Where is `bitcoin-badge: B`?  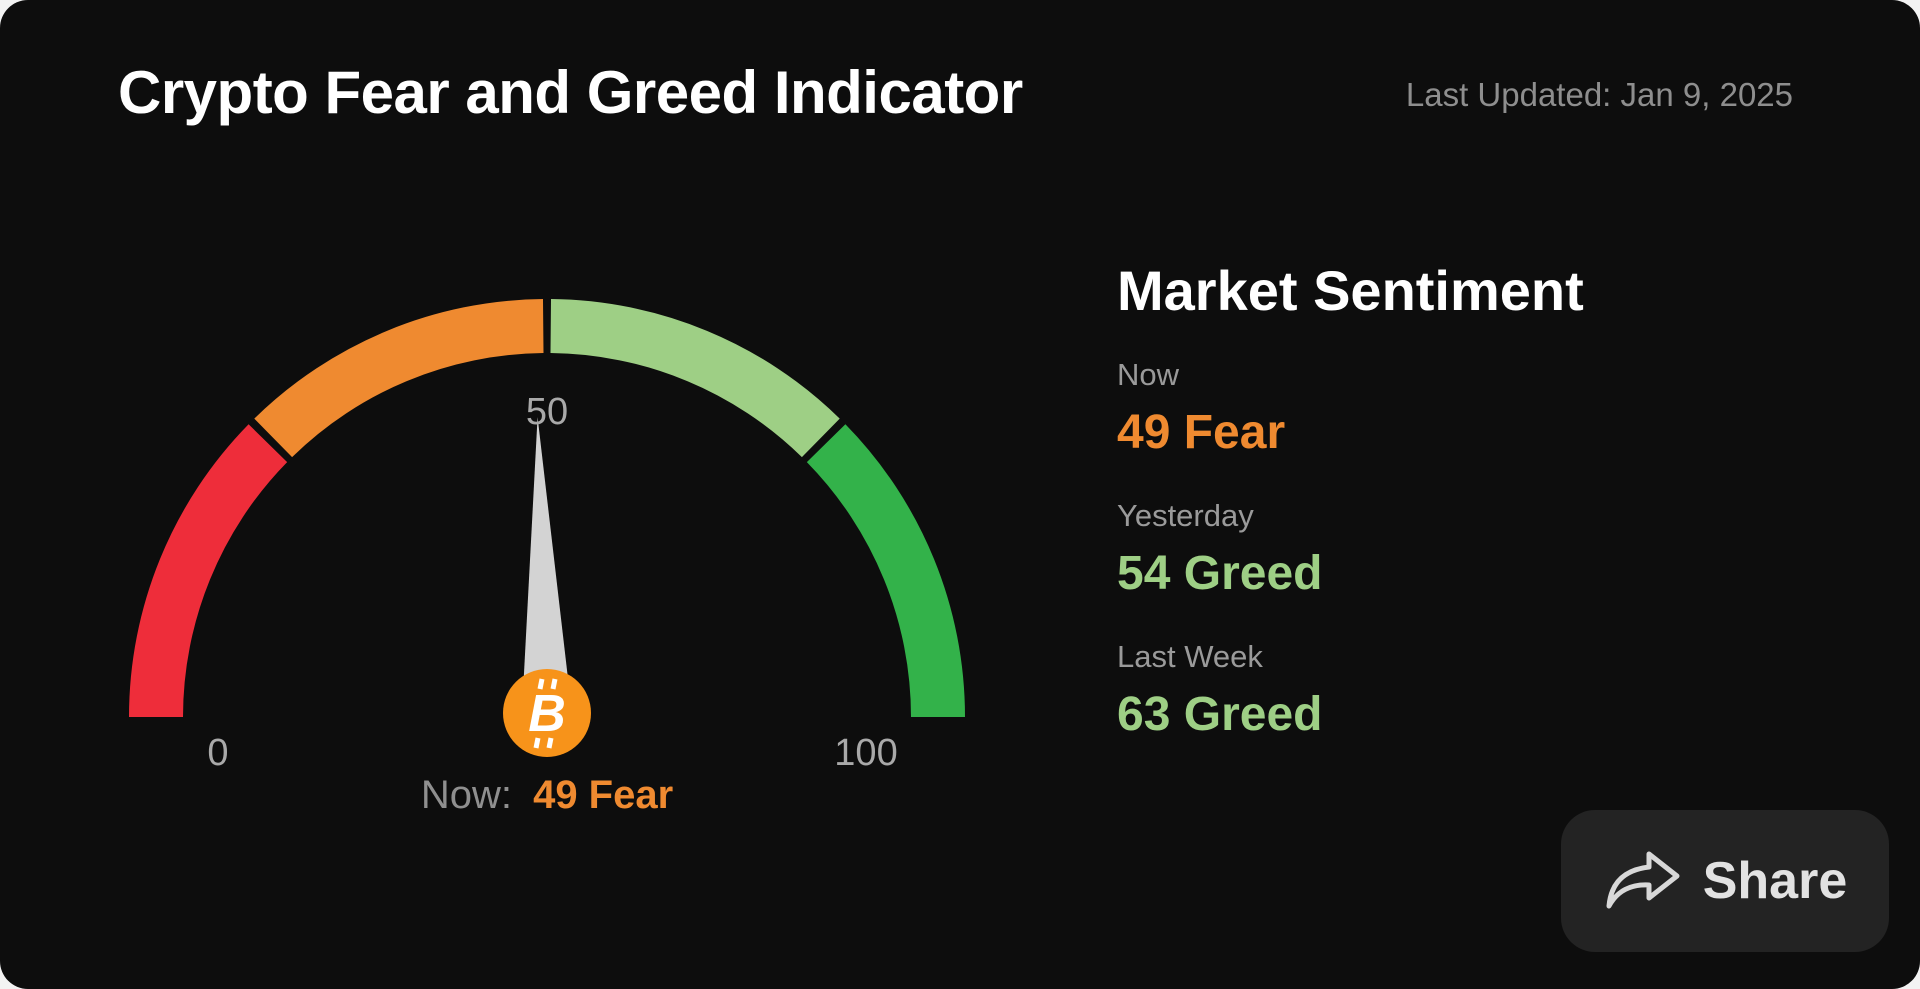
bitcoin-badge: B is located at coordinates (547, 713).